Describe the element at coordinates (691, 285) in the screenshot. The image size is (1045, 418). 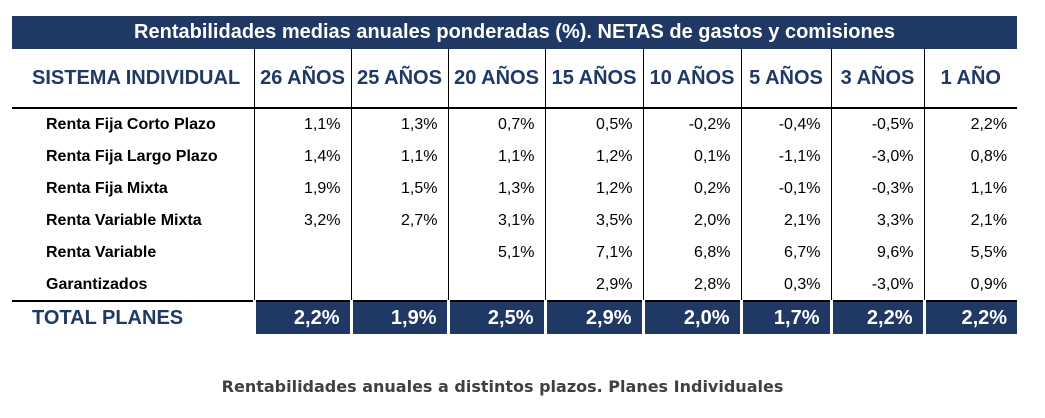
I see `table-cell: 2,8%` at that location.